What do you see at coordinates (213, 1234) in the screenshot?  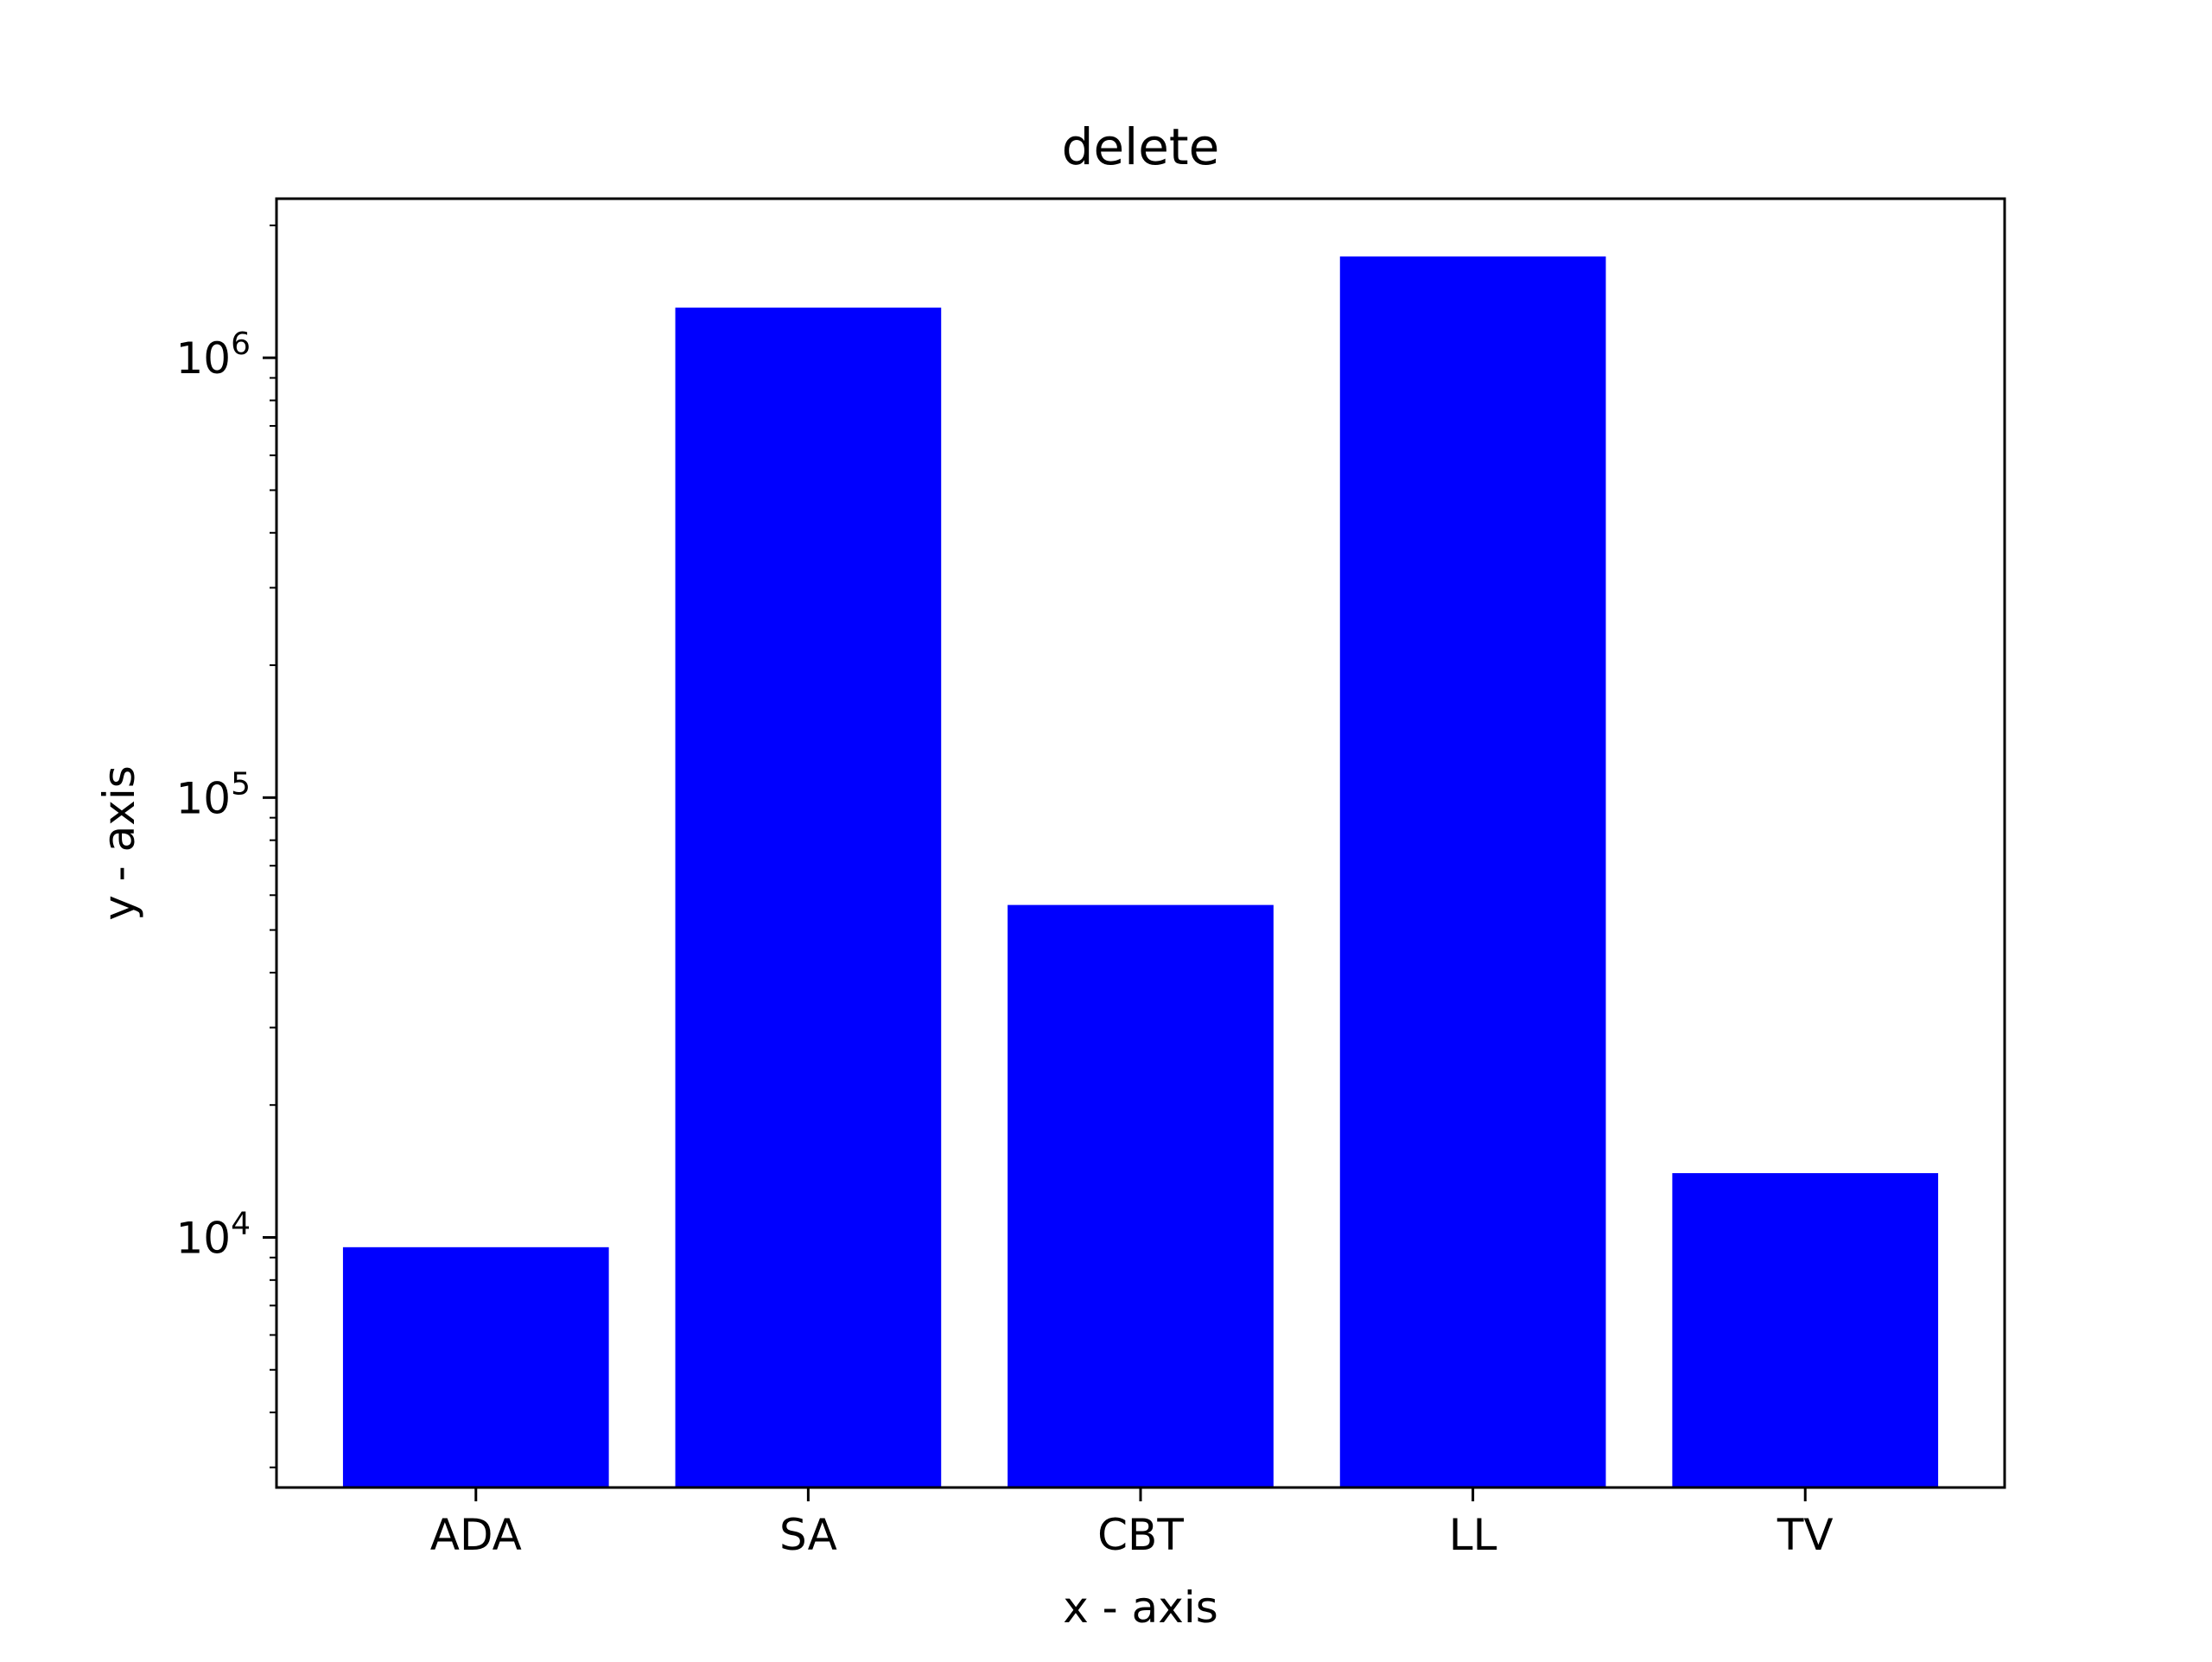 I see `y-tick-label: 104` at bounding box center [213, 1234].